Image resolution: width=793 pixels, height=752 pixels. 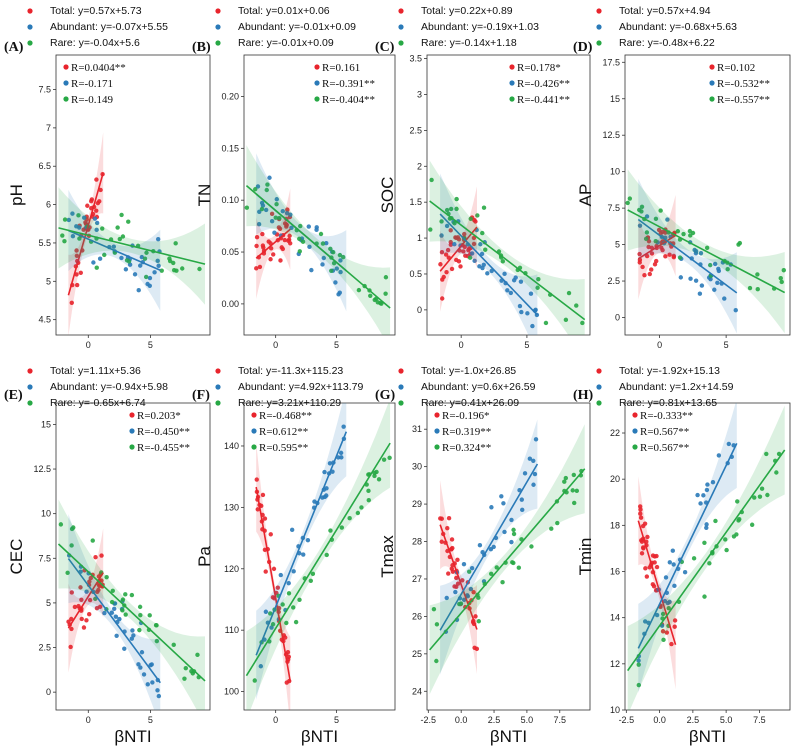 What do you see at coordinates (543, 84) in the screenshot?
I see `r-value-abundant: R=-0.426**` at bounding box center [543, 84].